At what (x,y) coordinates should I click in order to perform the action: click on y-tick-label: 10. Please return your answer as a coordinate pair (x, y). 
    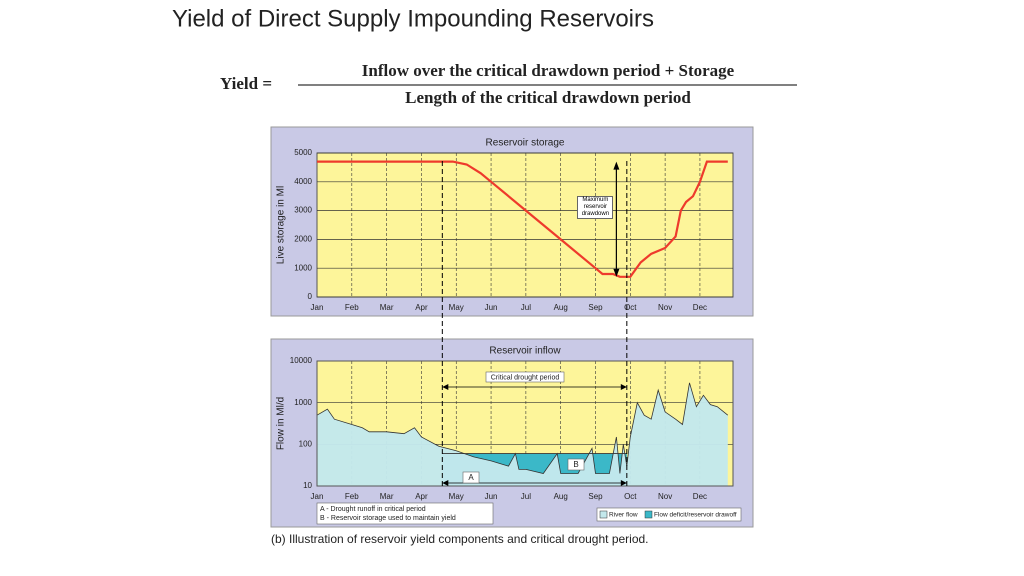
    Looking at the image, I should click on (307, 485).